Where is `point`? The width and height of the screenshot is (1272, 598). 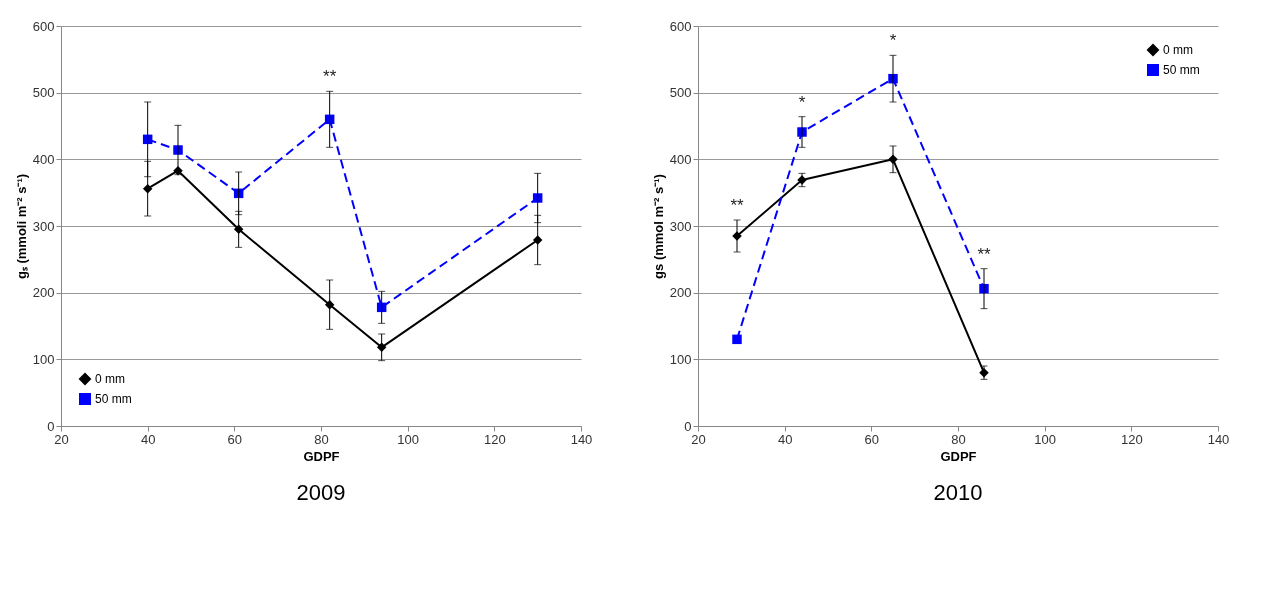
point is located at coordinates (737, 339).